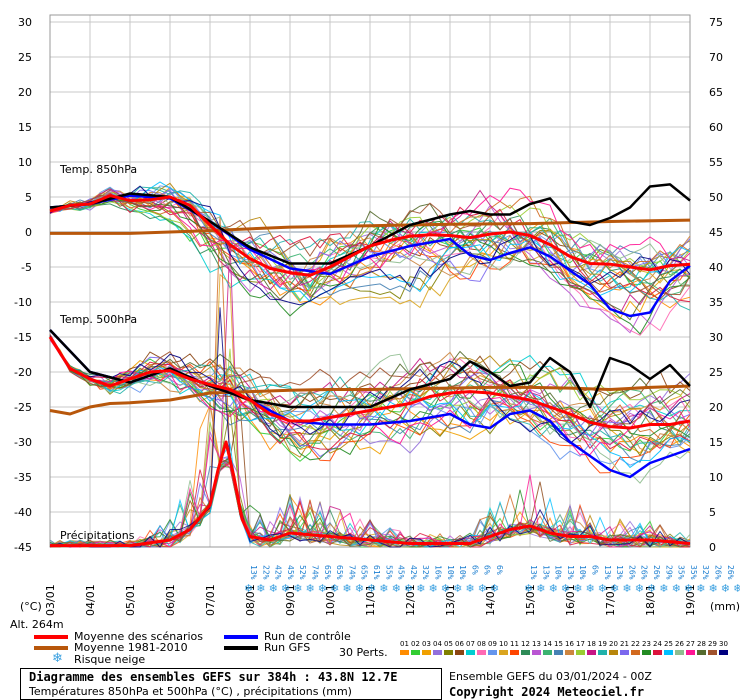  What do you see at coordinates (525, 644) in the screenshot?
I see `pert-number: 12` at bounding box center [525, 644].